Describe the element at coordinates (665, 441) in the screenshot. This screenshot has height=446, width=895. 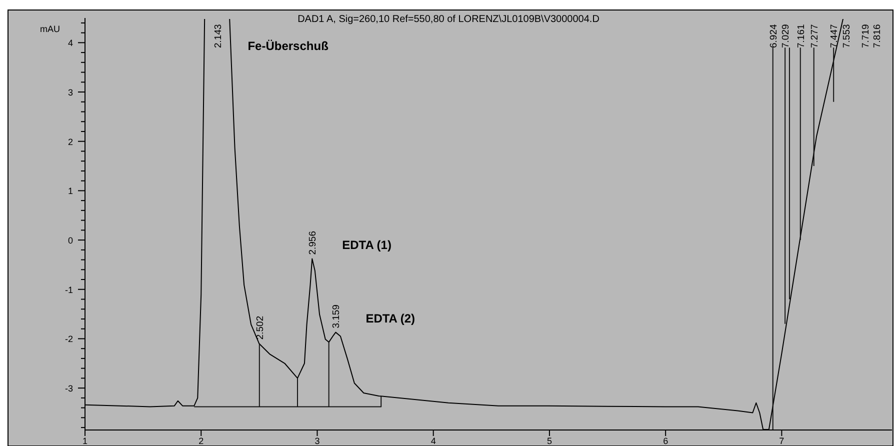
I see `x-tick-label: 6` at that location.